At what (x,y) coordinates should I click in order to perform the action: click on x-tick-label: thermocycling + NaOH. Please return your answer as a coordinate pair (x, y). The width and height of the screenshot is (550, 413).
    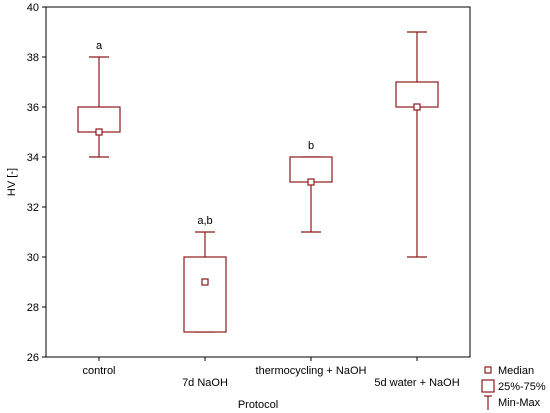
    Looking at the image, I should click on (311, 371).